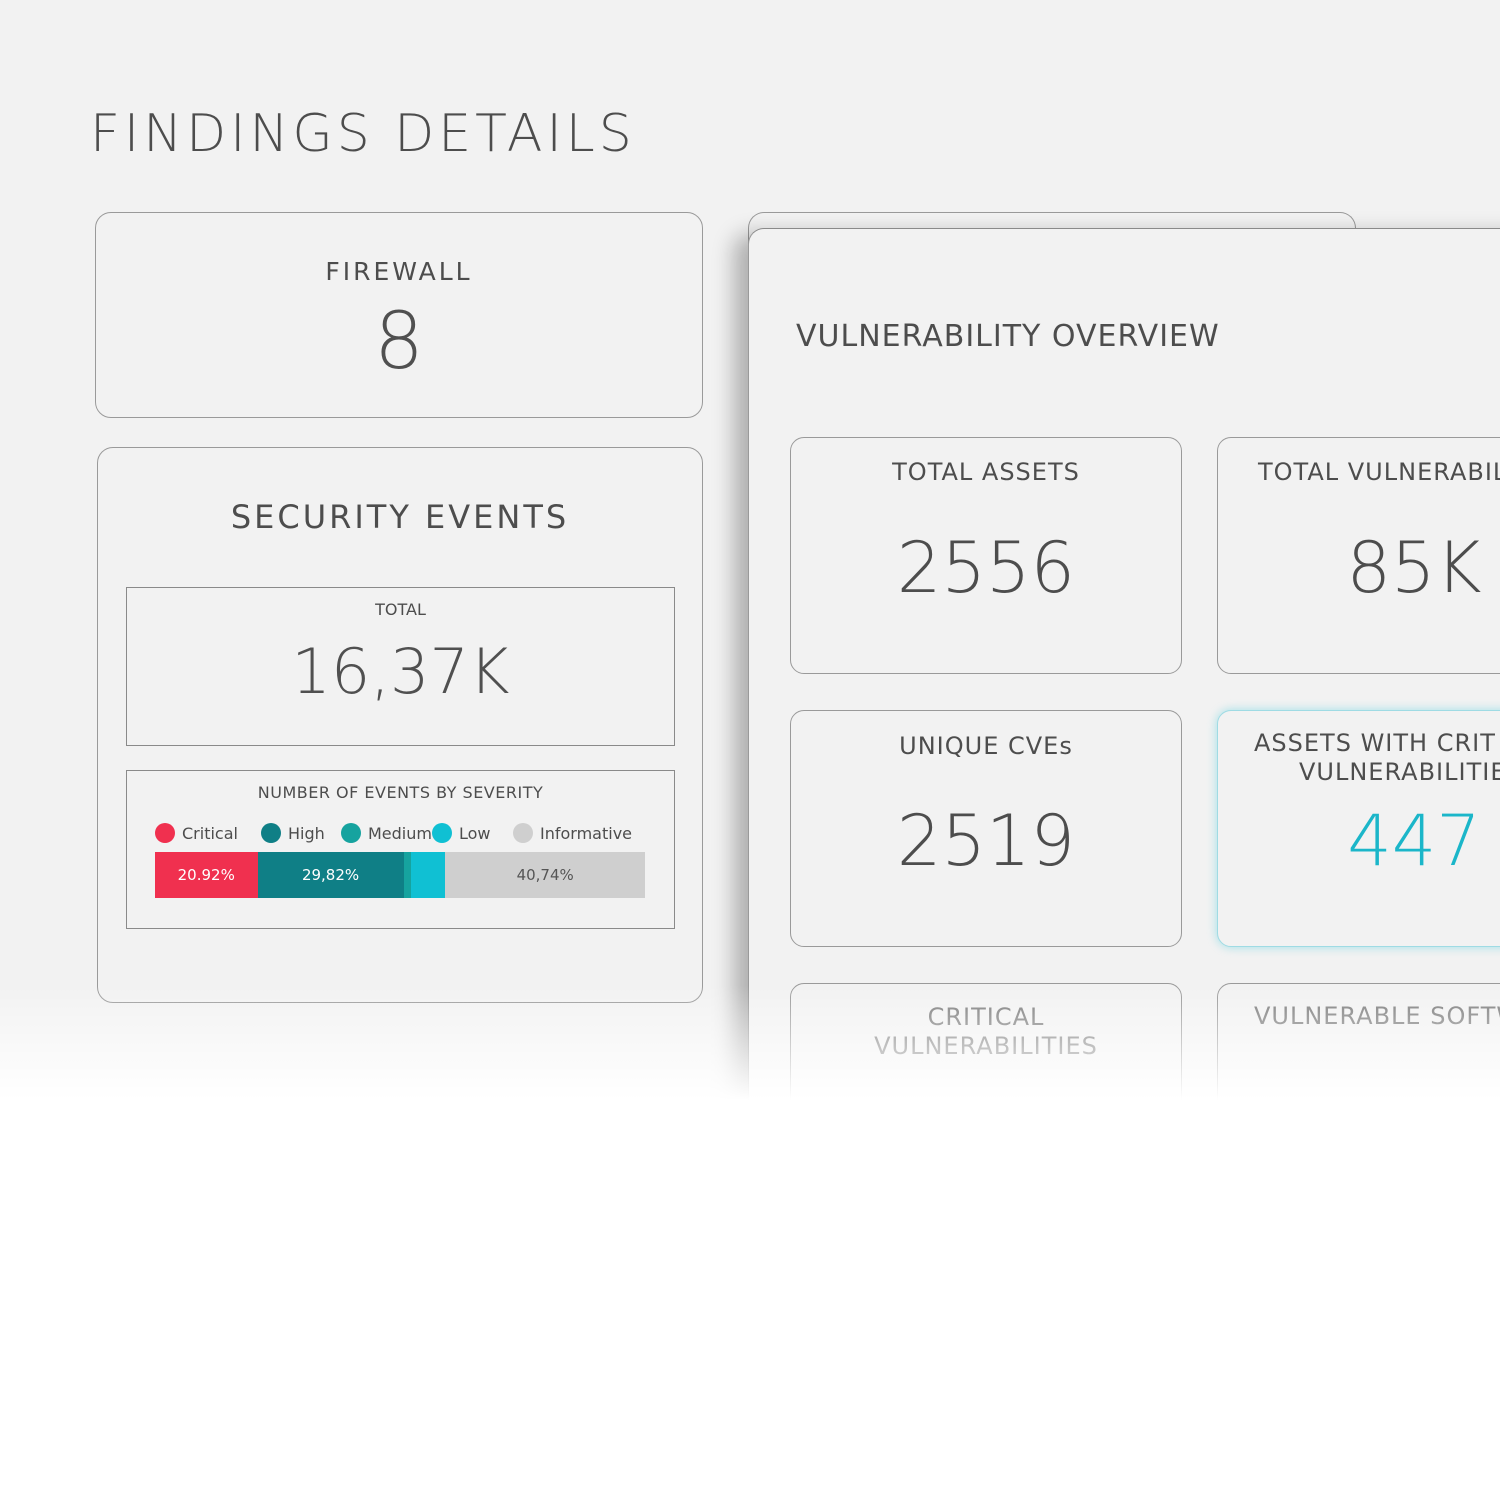 This screenshot has width=1500, height=1500. What do you see at coordinates (986, 568) in the screenshot?
I see `total-assets-value: 2556` at bounding box center [986, 568].